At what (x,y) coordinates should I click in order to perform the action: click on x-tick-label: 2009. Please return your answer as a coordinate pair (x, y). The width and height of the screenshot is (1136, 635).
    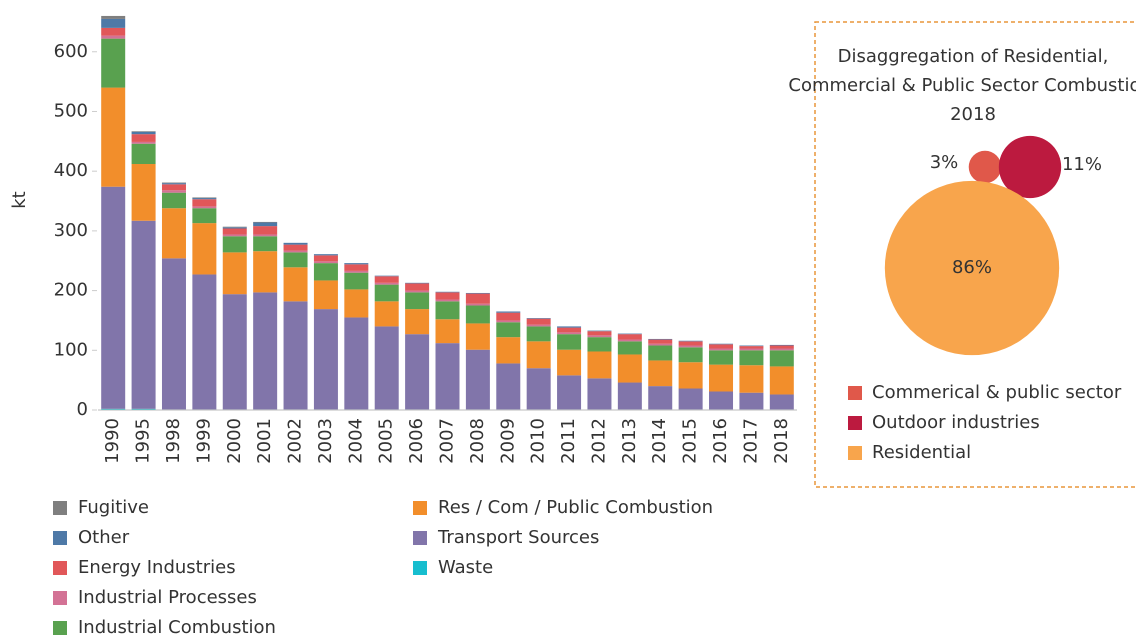
    Looking at the image, I should click on (507, 441).